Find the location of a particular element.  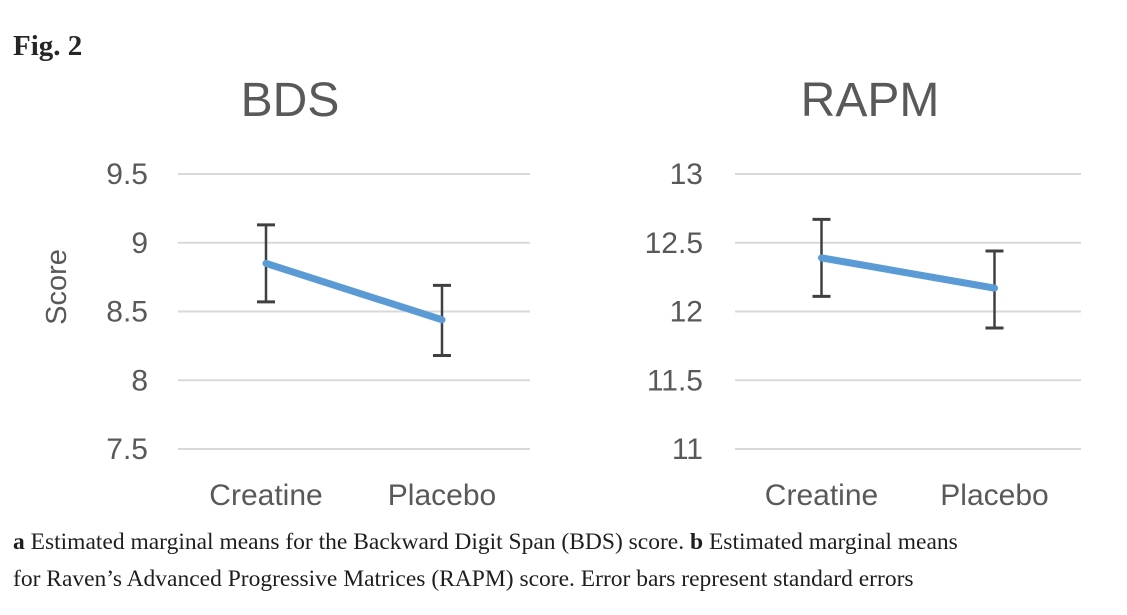

y-tick-label: 9 is located at coordinates (139, 243).